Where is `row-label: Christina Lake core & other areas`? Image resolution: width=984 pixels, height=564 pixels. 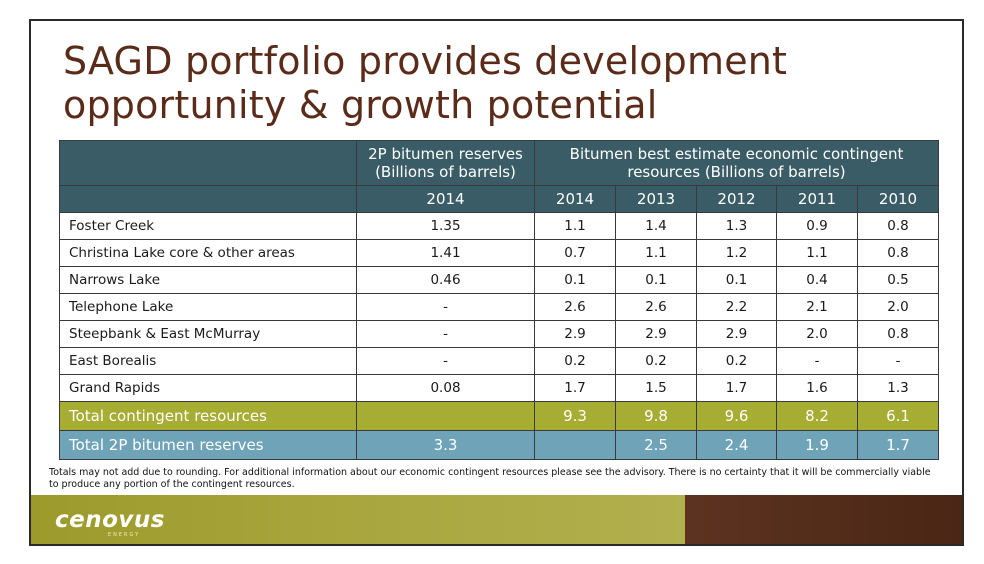 row-label: Christina Lake core & other areas is located at coordinates (208, 253).